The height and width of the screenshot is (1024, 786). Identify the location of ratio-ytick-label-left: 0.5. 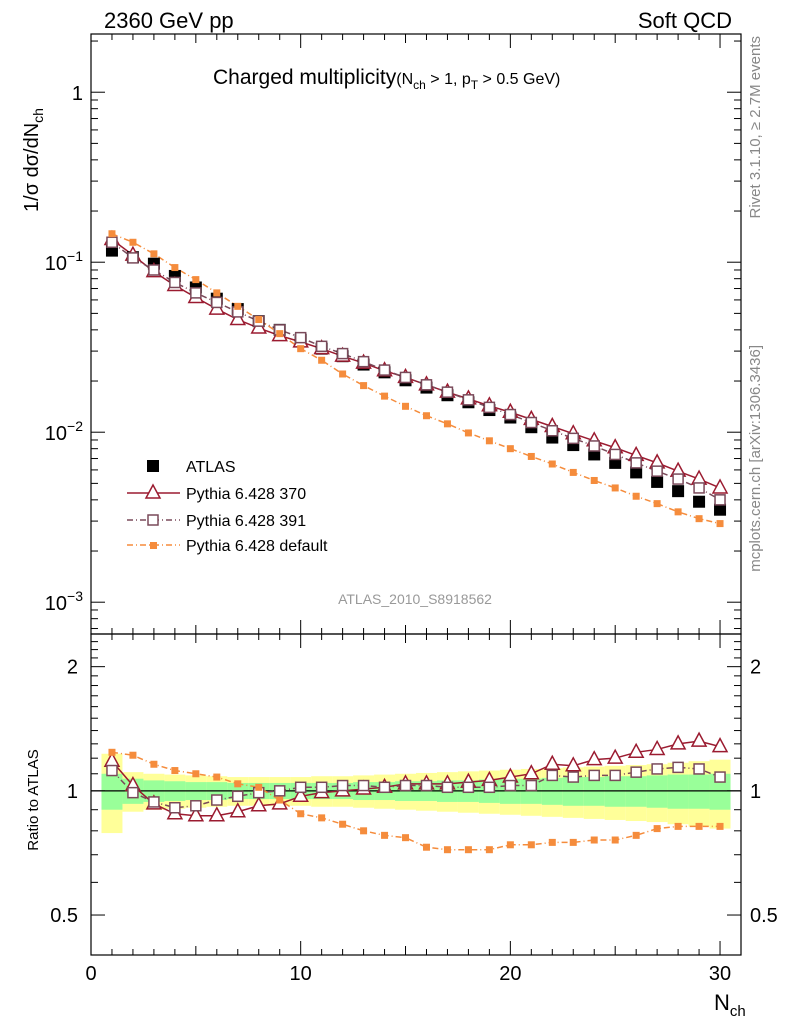
(64, 916).